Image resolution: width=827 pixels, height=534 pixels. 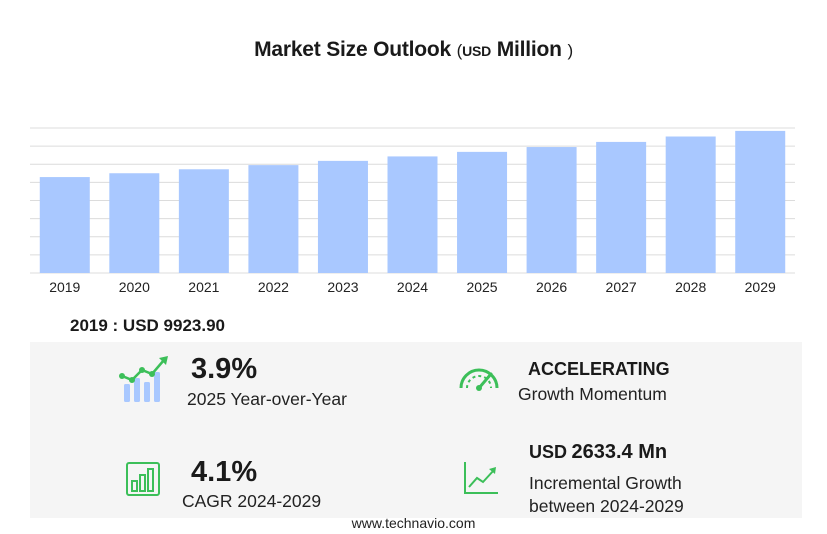 I want to click on incremental-value: 2633.4 Mn, so click(x=619, y=452).